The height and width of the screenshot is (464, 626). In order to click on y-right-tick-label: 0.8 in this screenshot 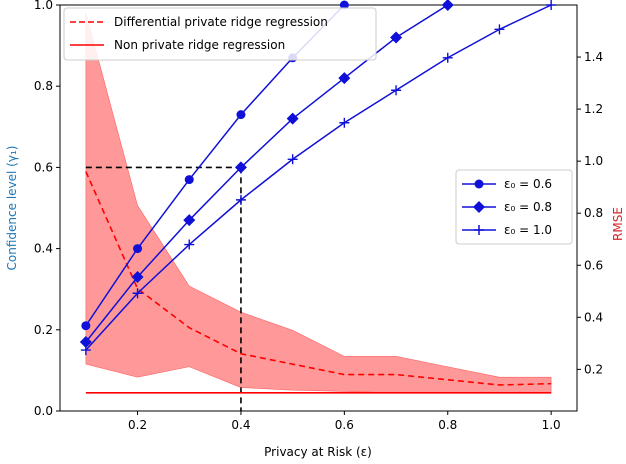, I will do `click(593, 213)`.